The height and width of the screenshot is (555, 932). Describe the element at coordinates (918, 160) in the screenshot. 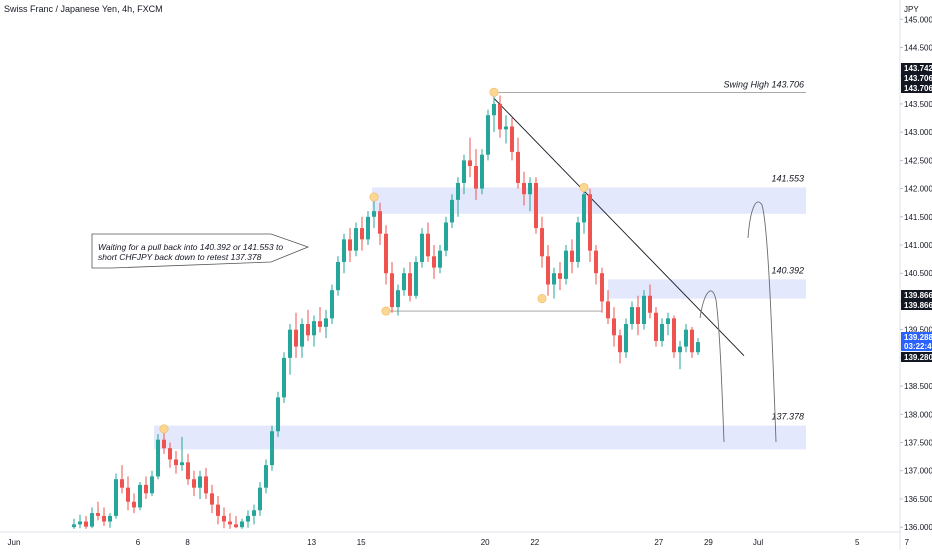

I see `price-tick-label: 142.500` at that location.